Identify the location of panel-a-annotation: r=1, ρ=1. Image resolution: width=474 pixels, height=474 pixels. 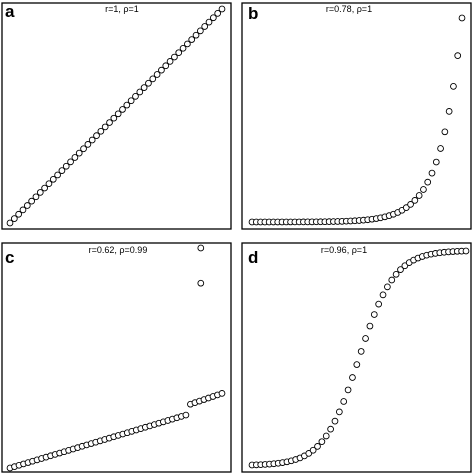
(122, 9).